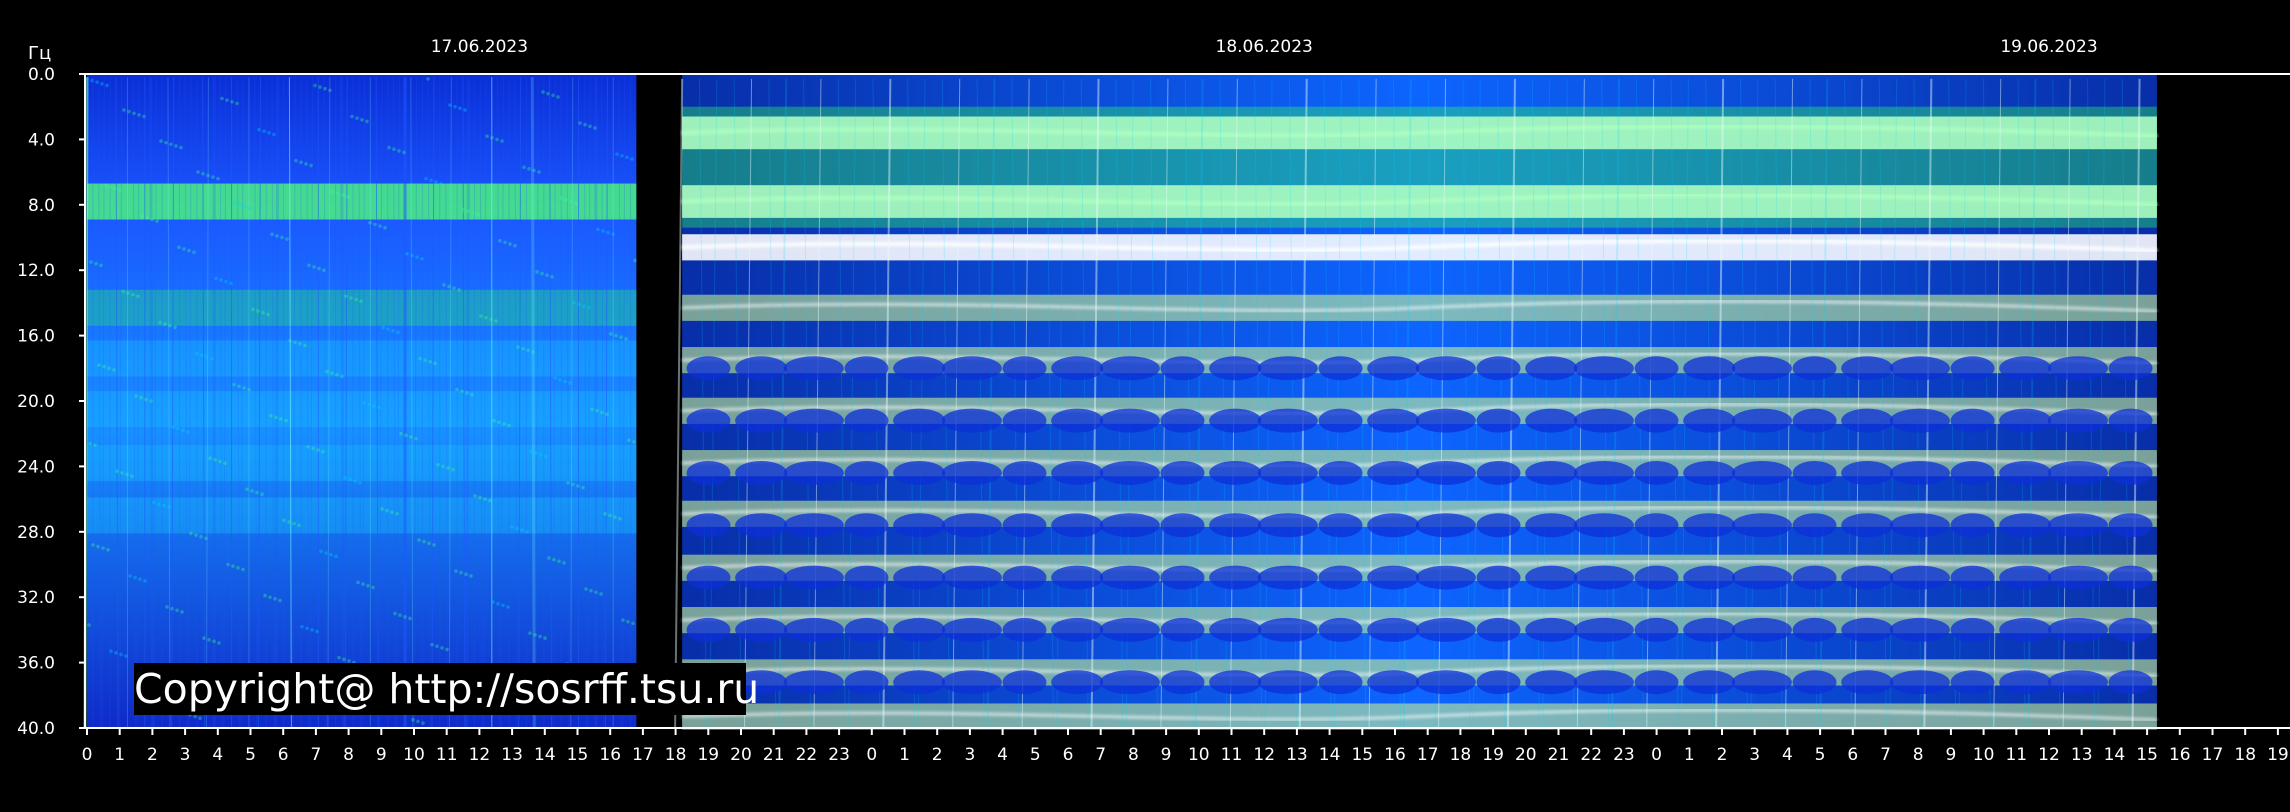 The image size is (2290, 812). What do you see at coordinates (1428, 755) in the screenshot?
I see `x-tick-label-42: 17` at bounding box center [1428, 755].